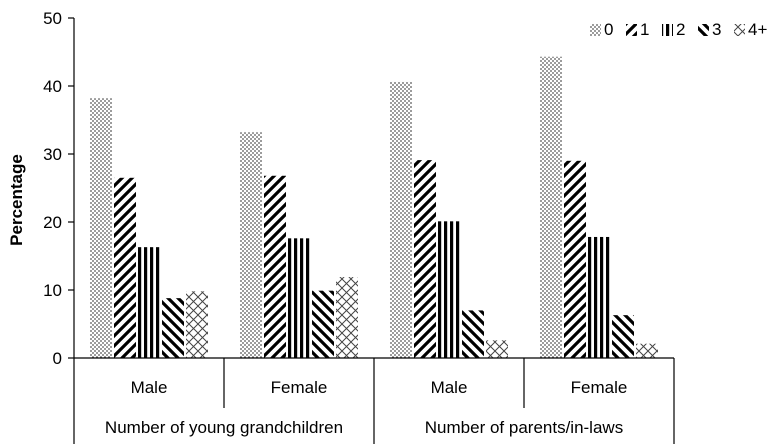  I want to click on x-group-label: Number of young grandchildren, so click(224, 427).